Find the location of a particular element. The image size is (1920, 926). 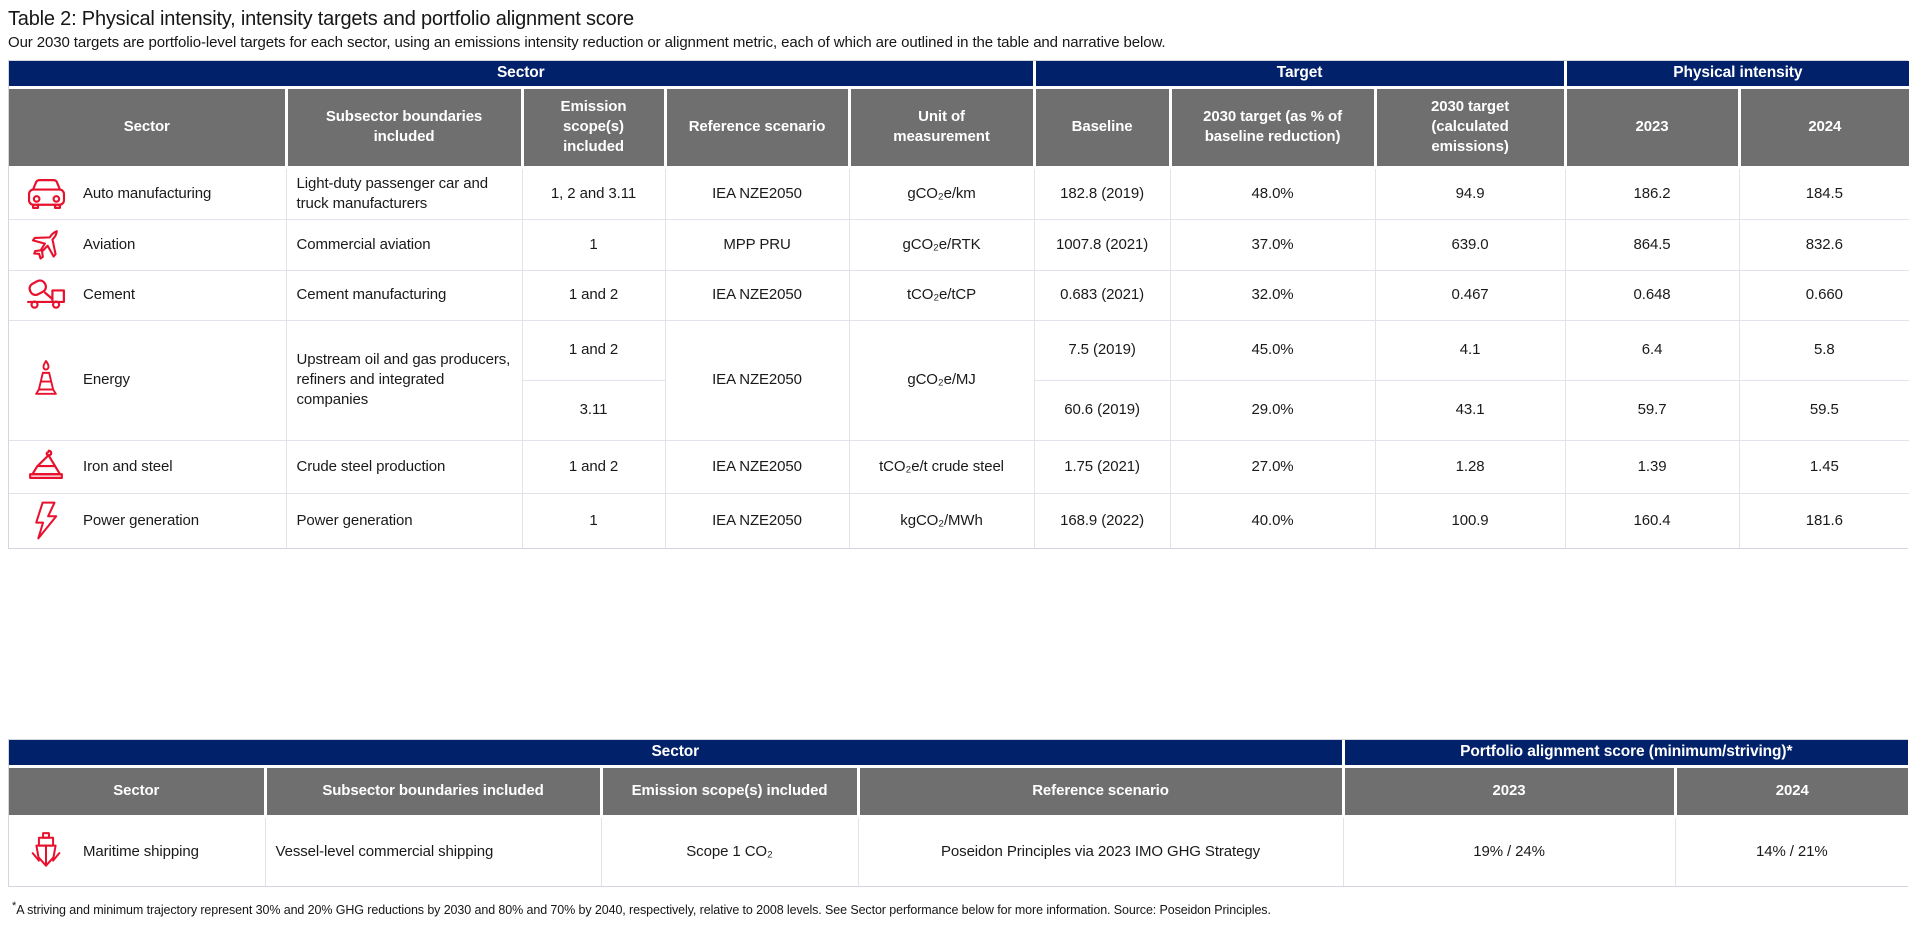

cell-unit: tCO₂e/tCP is located at coordinates (941, 295).